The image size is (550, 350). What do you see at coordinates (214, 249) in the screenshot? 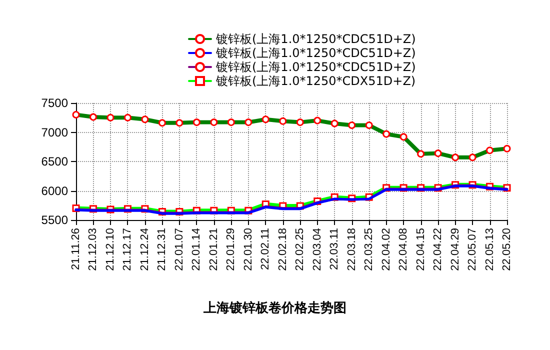
I see `x-tick-label: 22.01.21` at bounding box center [214, 249].